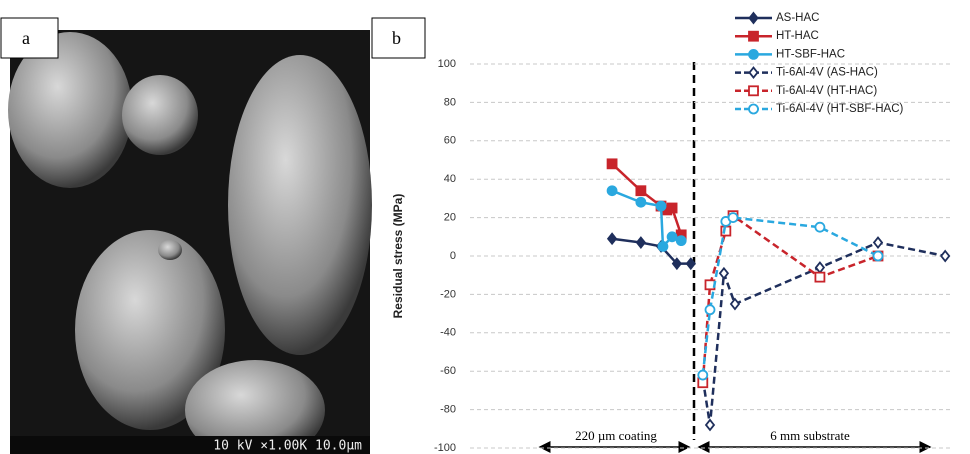 The image size is (970, 454). Describe the element at coordinates (810, 54) in the screenshot. I see `legend-label: HT-SBF-HAC` at that location.